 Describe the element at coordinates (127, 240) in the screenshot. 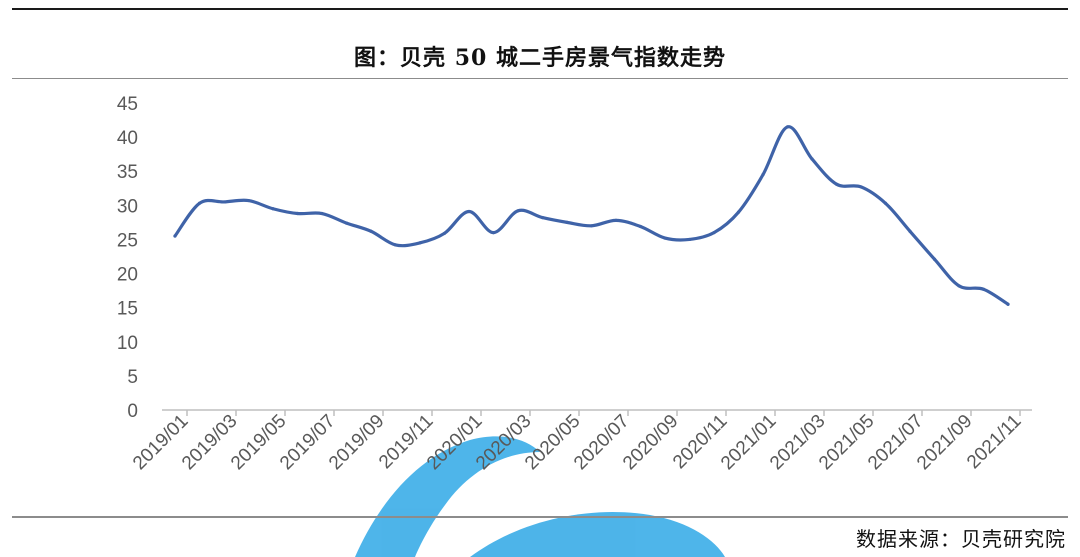

I see `y-tick-label: 25` at that location.